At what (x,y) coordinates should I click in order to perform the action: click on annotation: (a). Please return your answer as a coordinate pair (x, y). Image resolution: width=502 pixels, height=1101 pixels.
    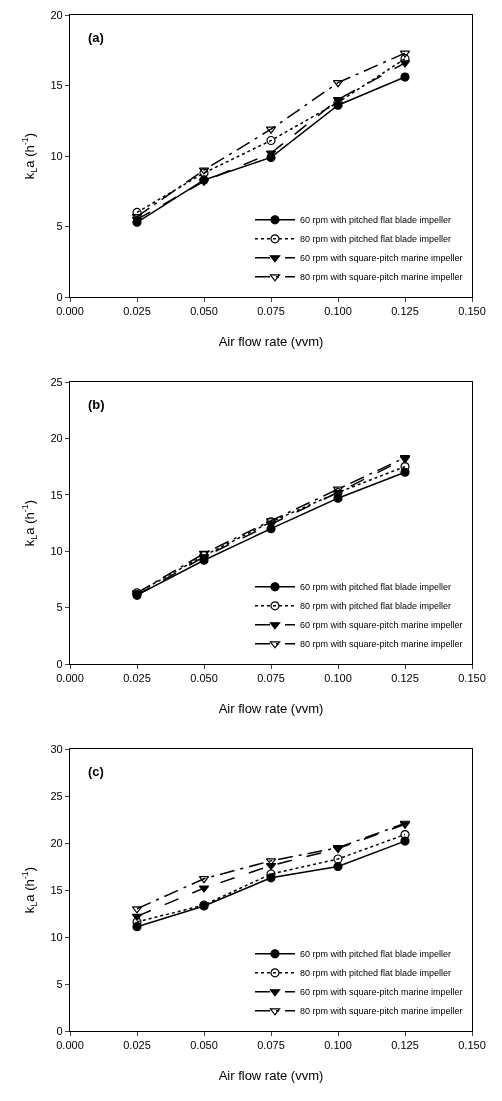
    Looking at the image, I should click on (96, 37).